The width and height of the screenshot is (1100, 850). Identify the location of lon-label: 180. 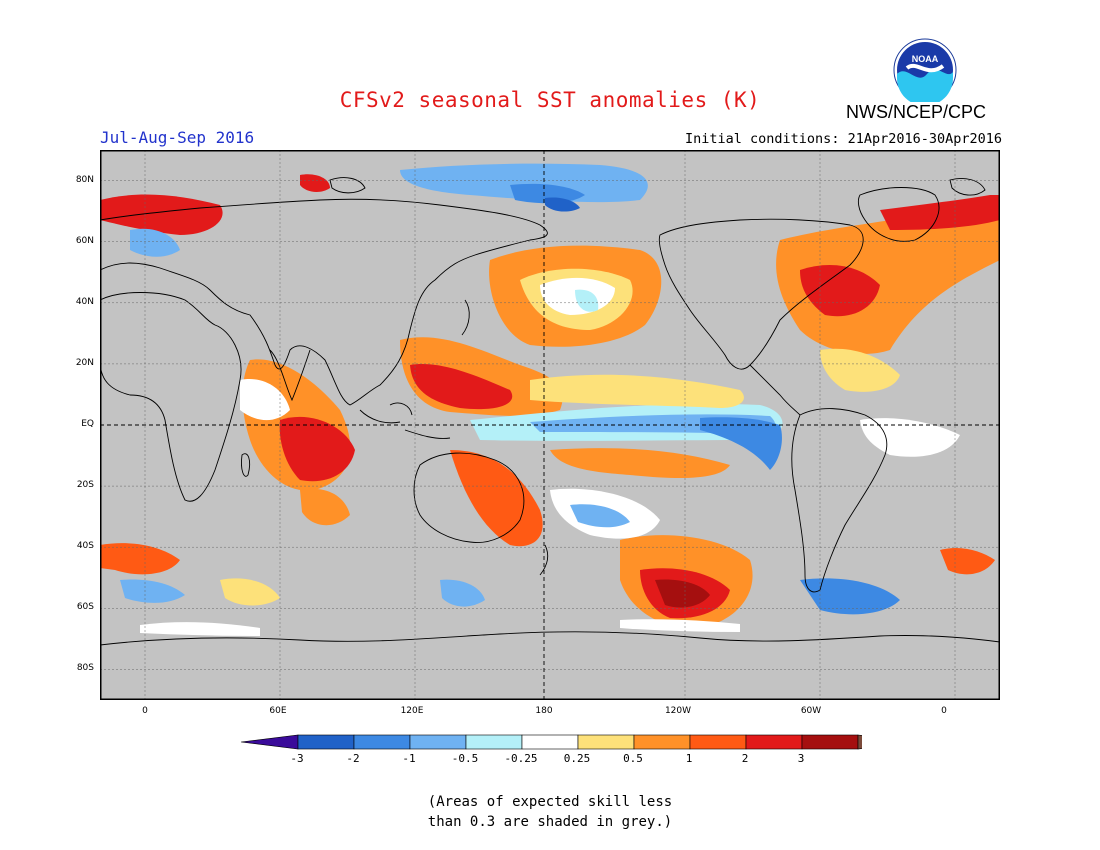
(544, 711).